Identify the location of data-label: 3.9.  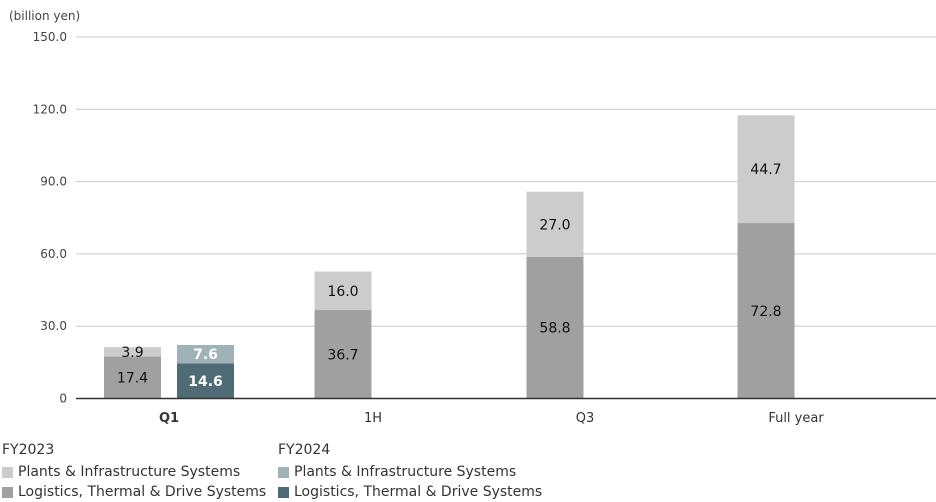
(132, 353).